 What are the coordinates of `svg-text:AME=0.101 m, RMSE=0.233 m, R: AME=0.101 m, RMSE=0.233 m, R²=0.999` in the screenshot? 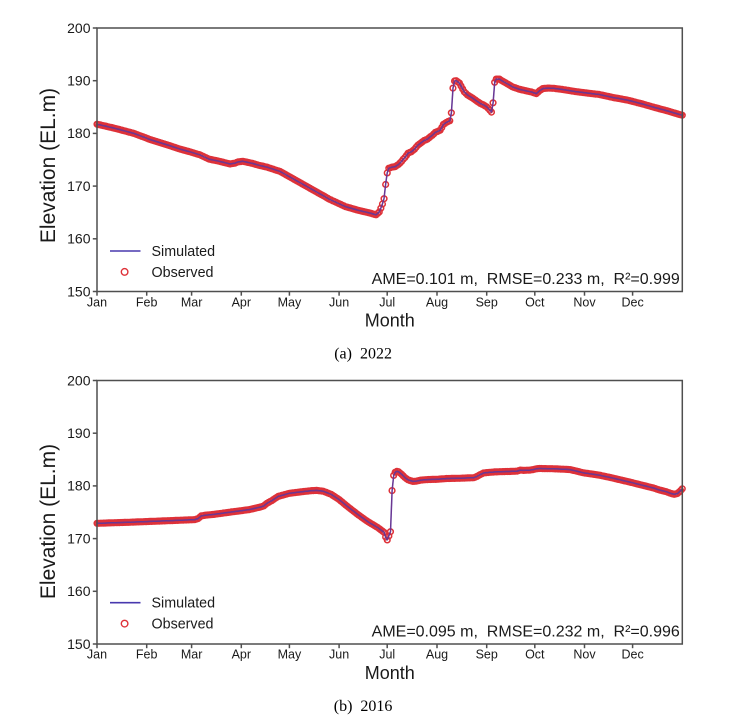 It's located at (526, 279).